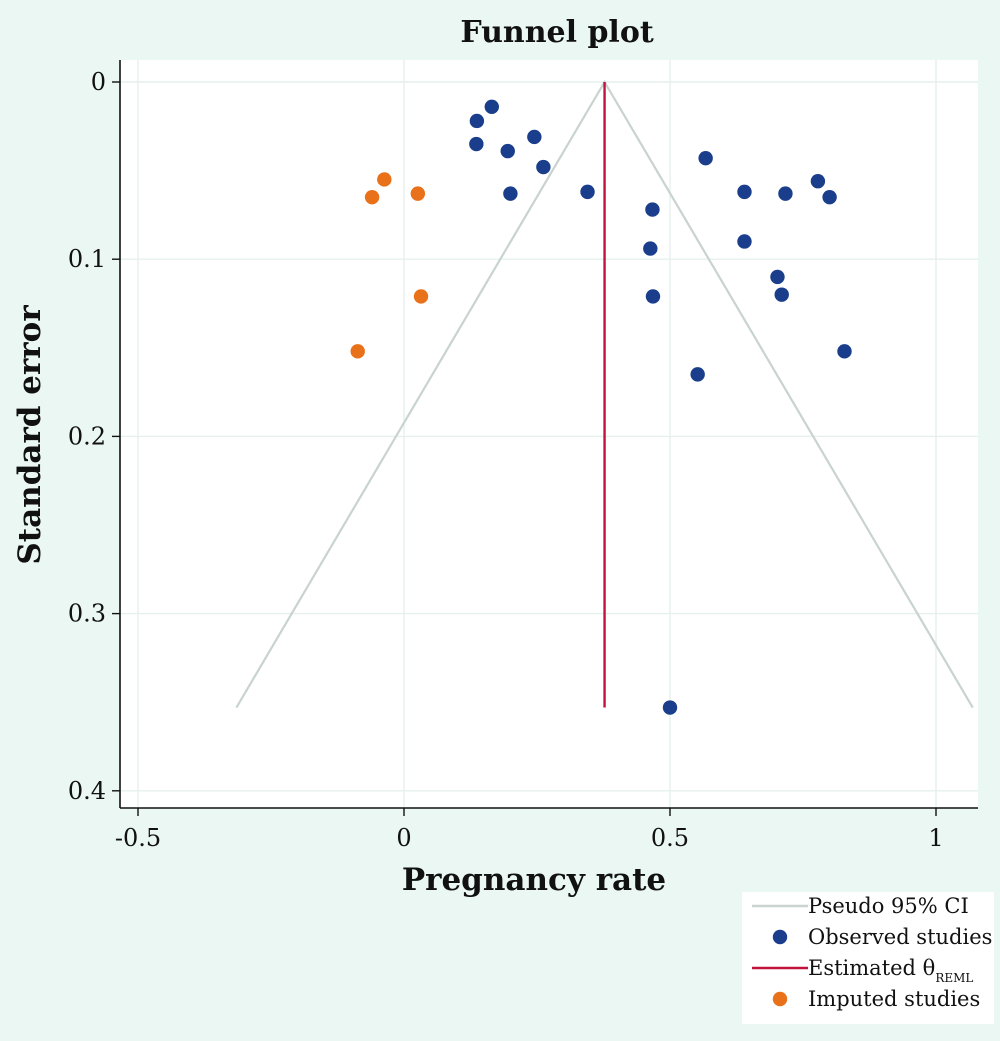 The width and height of the screenshot is (1000, 1041). Describe the element at coordinates (780, 937) in the screenshot. I see `legend-observed-swatch` at that location.